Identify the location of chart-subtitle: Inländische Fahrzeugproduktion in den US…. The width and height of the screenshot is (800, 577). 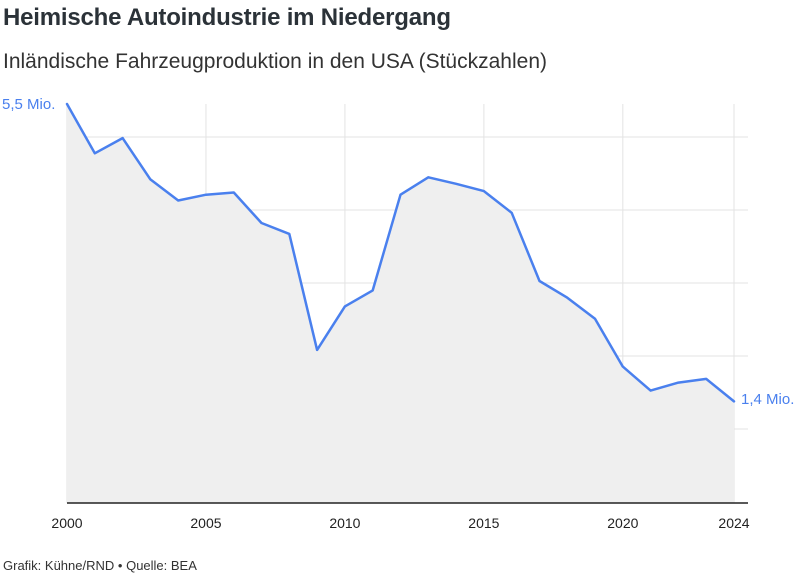
(275, 61).